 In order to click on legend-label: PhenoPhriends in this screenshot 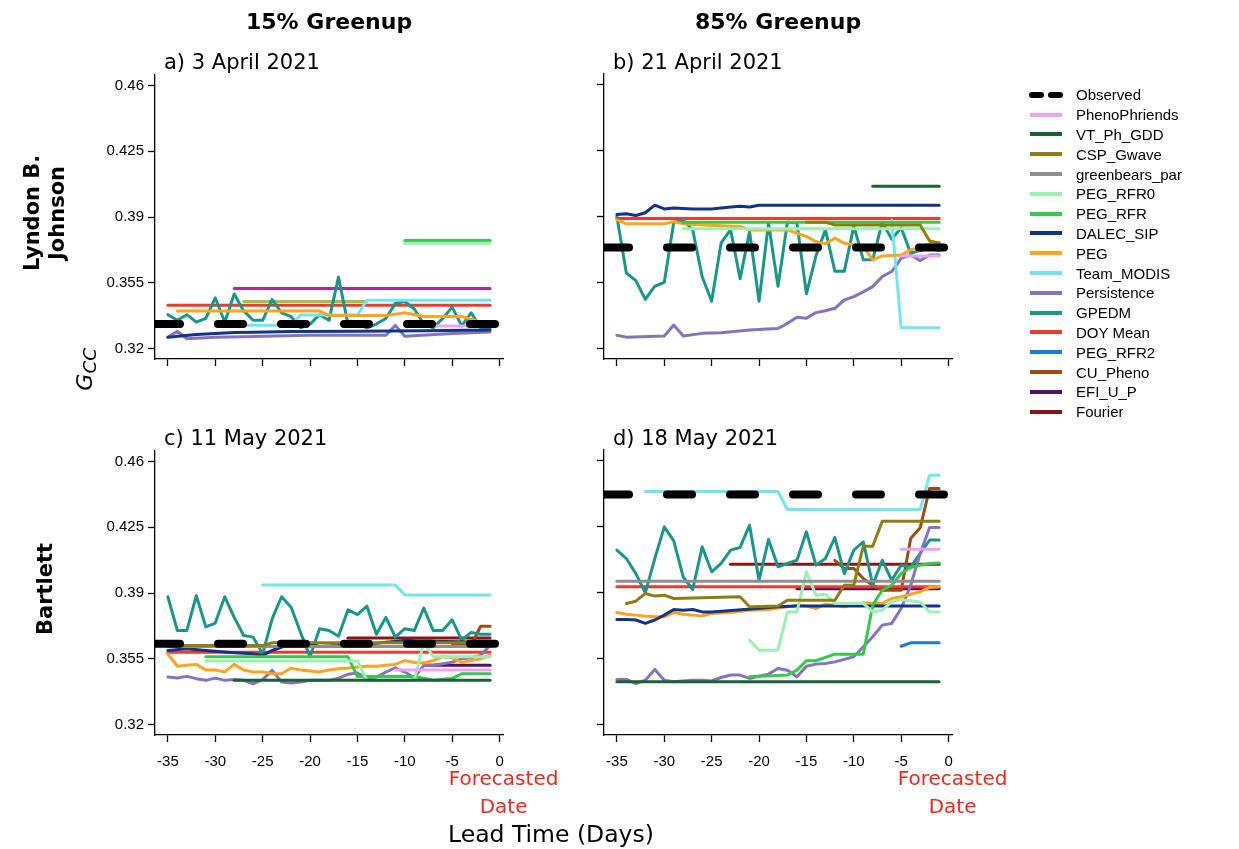, I will do `click(1127, 115)`.